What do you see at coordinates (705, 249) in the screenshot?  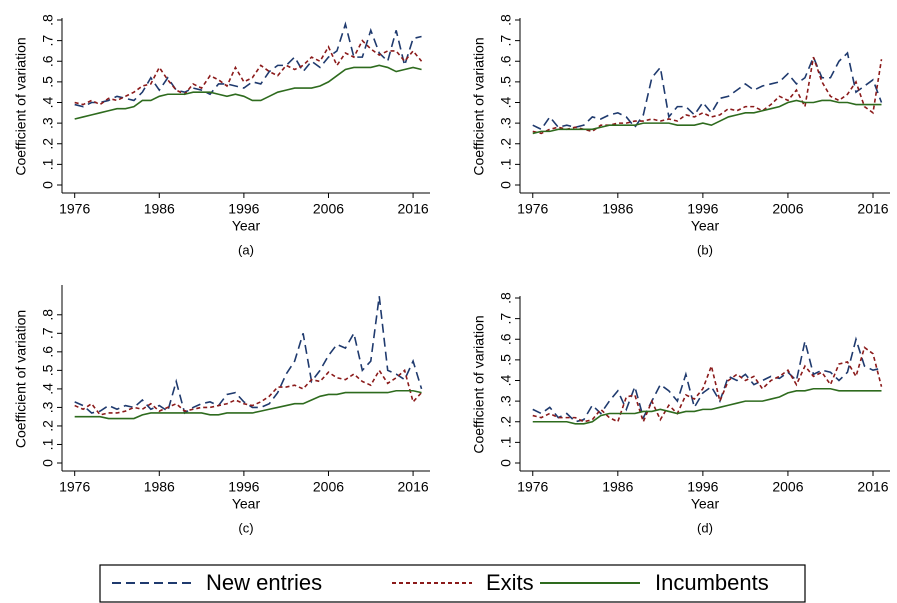 I see `panel-caption: (b)` at bounding box center [705, 249].